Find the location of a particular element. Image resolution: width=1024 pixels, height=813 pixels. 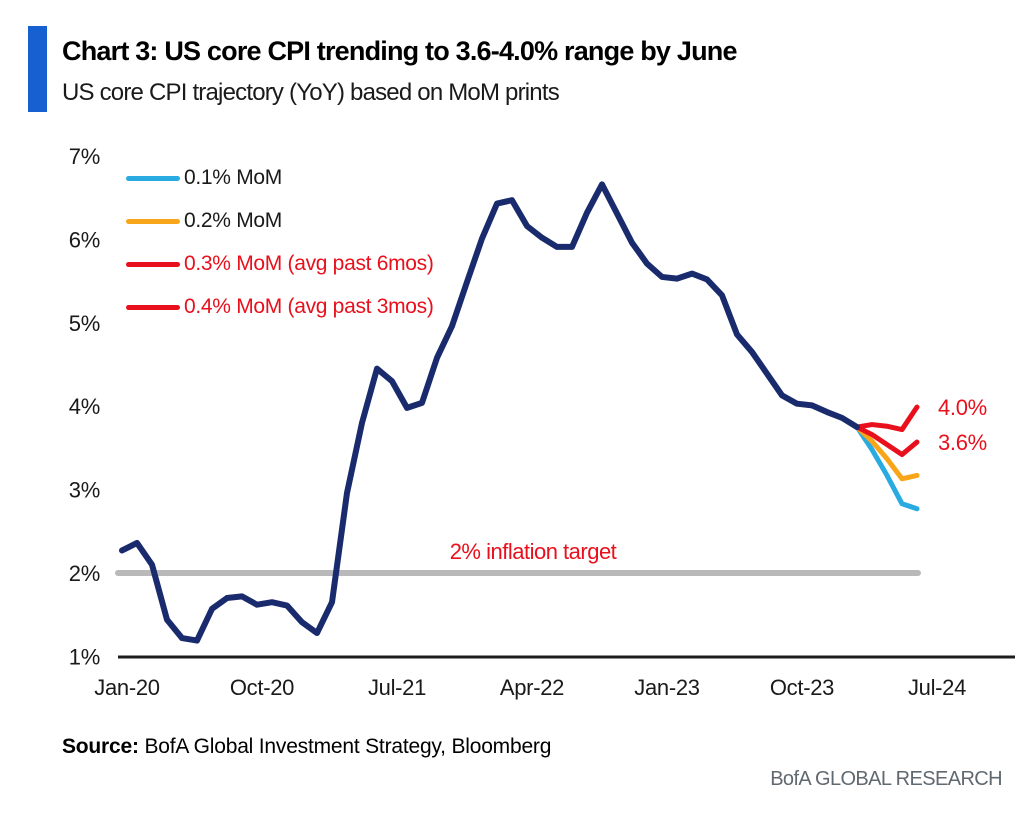

legend-item-0-3-mom-avg-past-6mos: 0.3% MoM (avg past 6mos) is located at coordinates (280, 264).